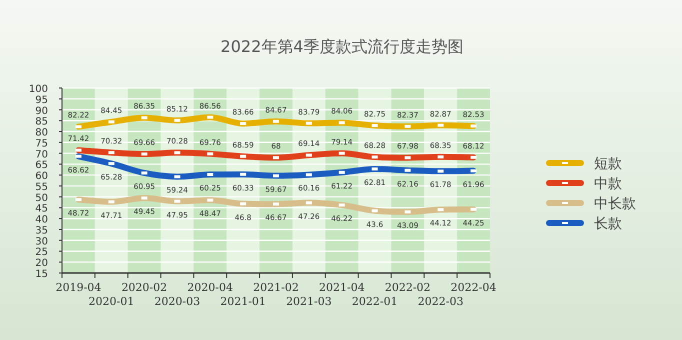  What do you see at coordinates (41, 100) in the screenshot?
I see `y-tick-label: 95` at bounding box center [41, 100].